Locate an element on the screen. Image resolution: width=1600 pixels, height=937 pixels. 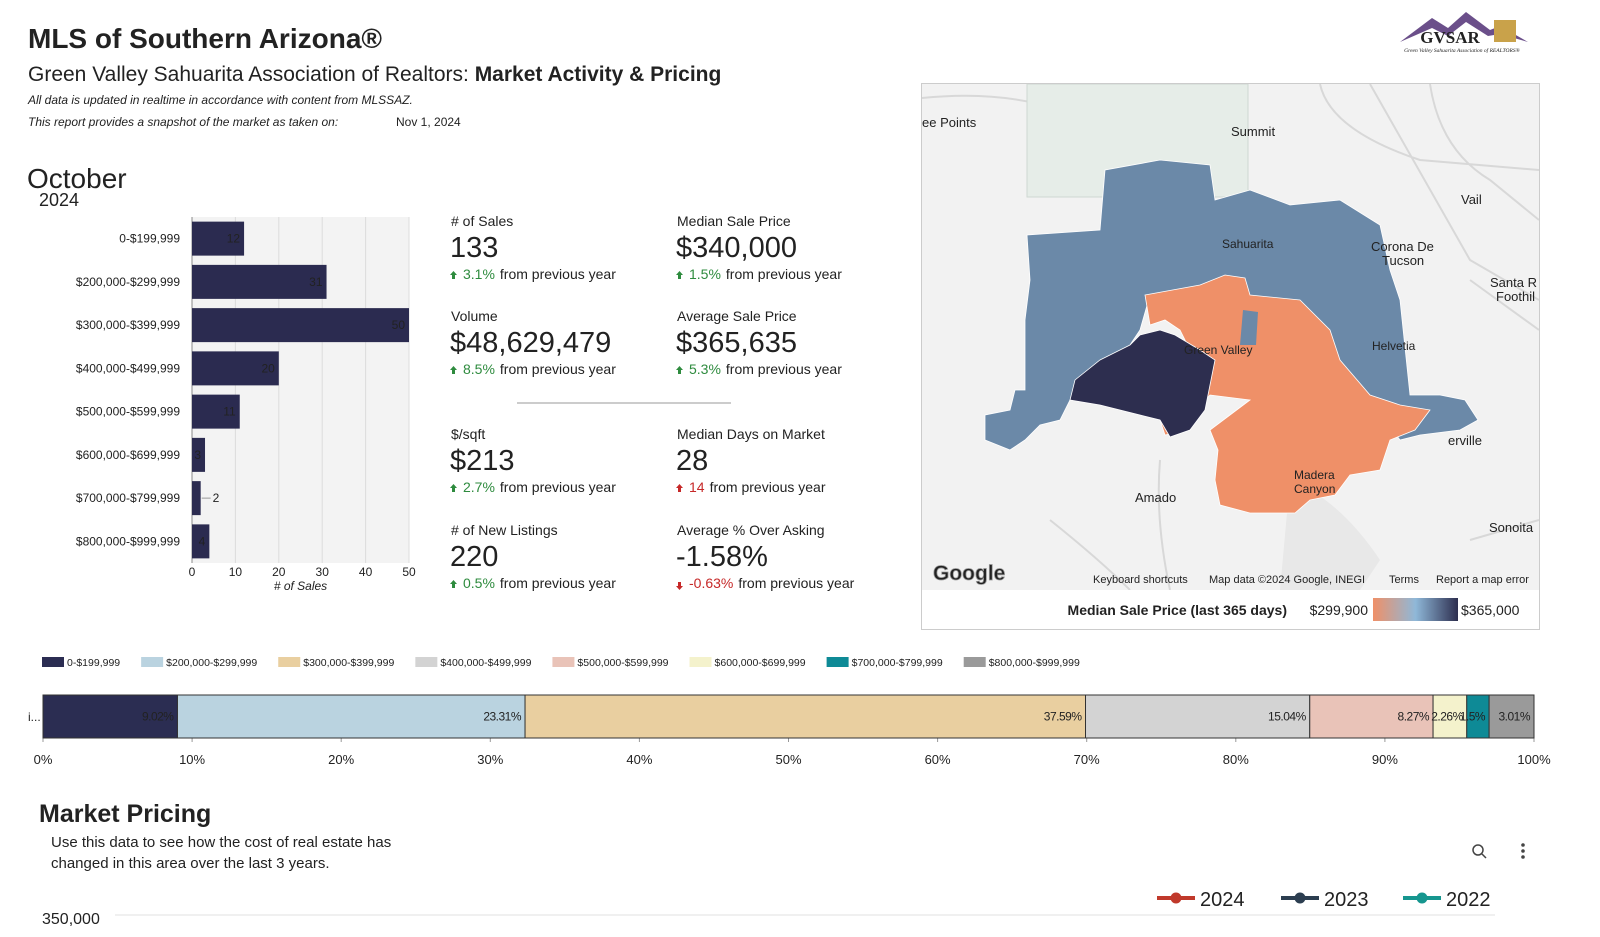
kpi-change-value: 8.5% is located at coordinates (479, 369).